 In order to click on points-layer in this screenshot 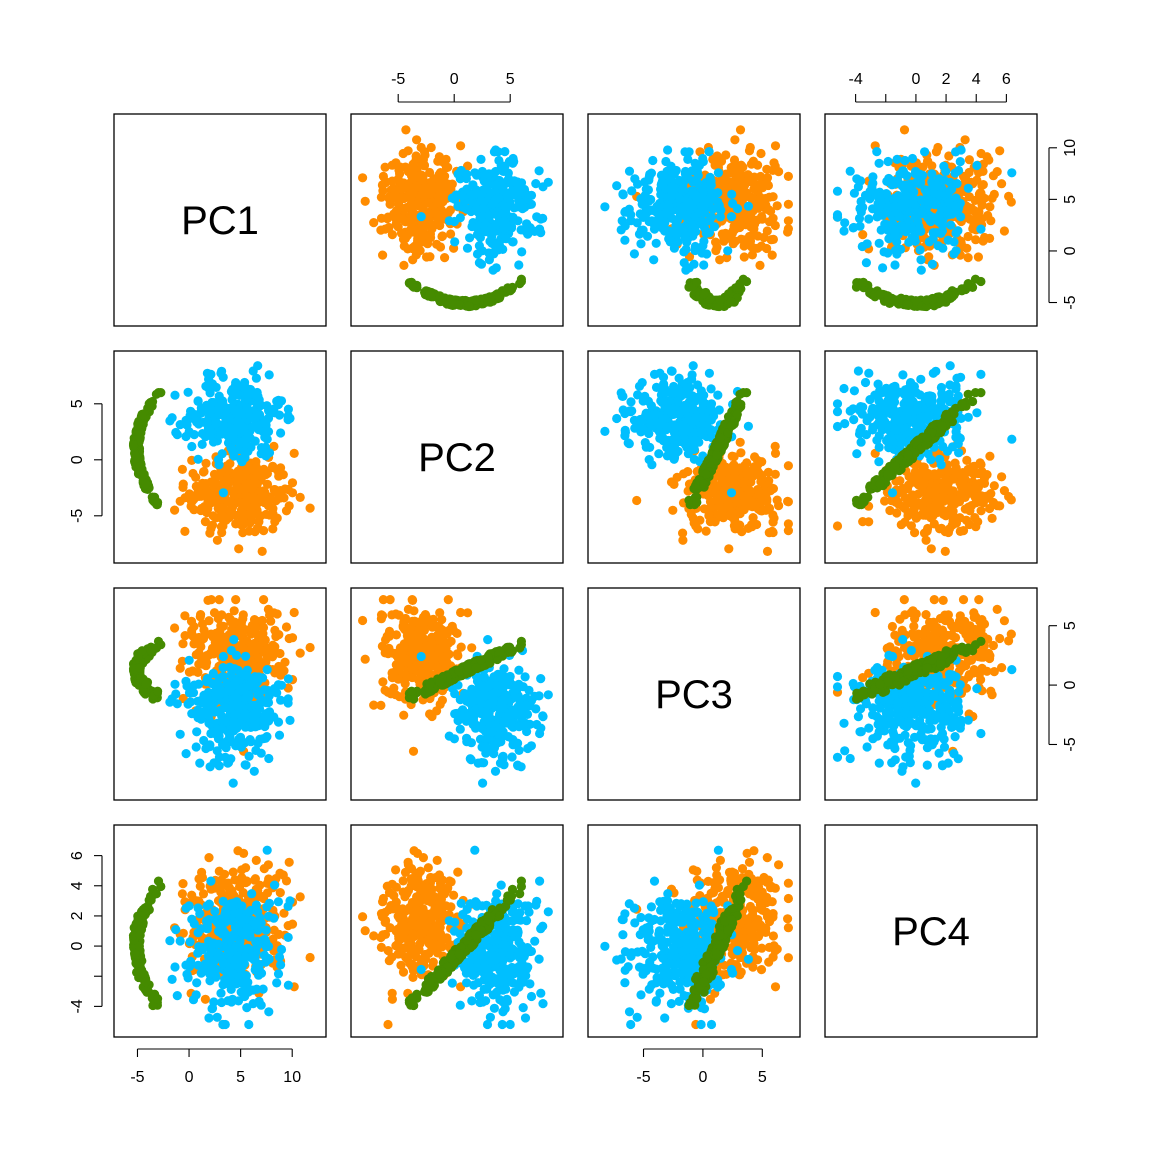, I will do `click(221, 459)`.